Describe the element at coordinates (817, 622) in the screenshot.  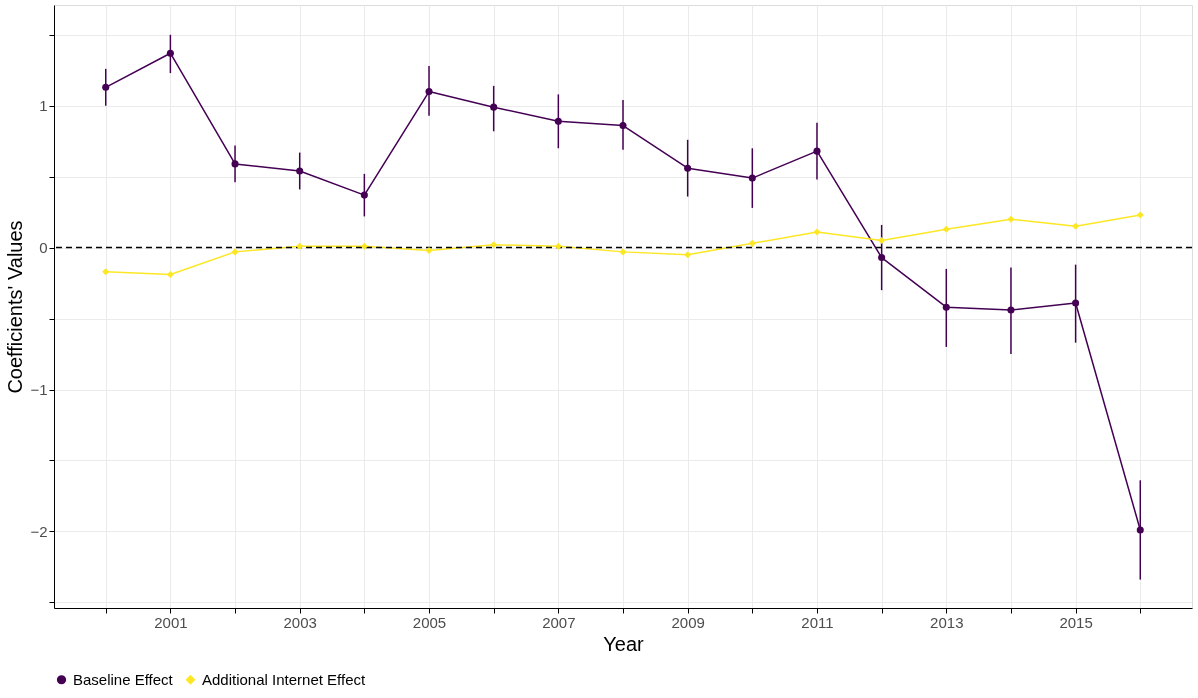
I see `x-tick-label: 2011` at that location.